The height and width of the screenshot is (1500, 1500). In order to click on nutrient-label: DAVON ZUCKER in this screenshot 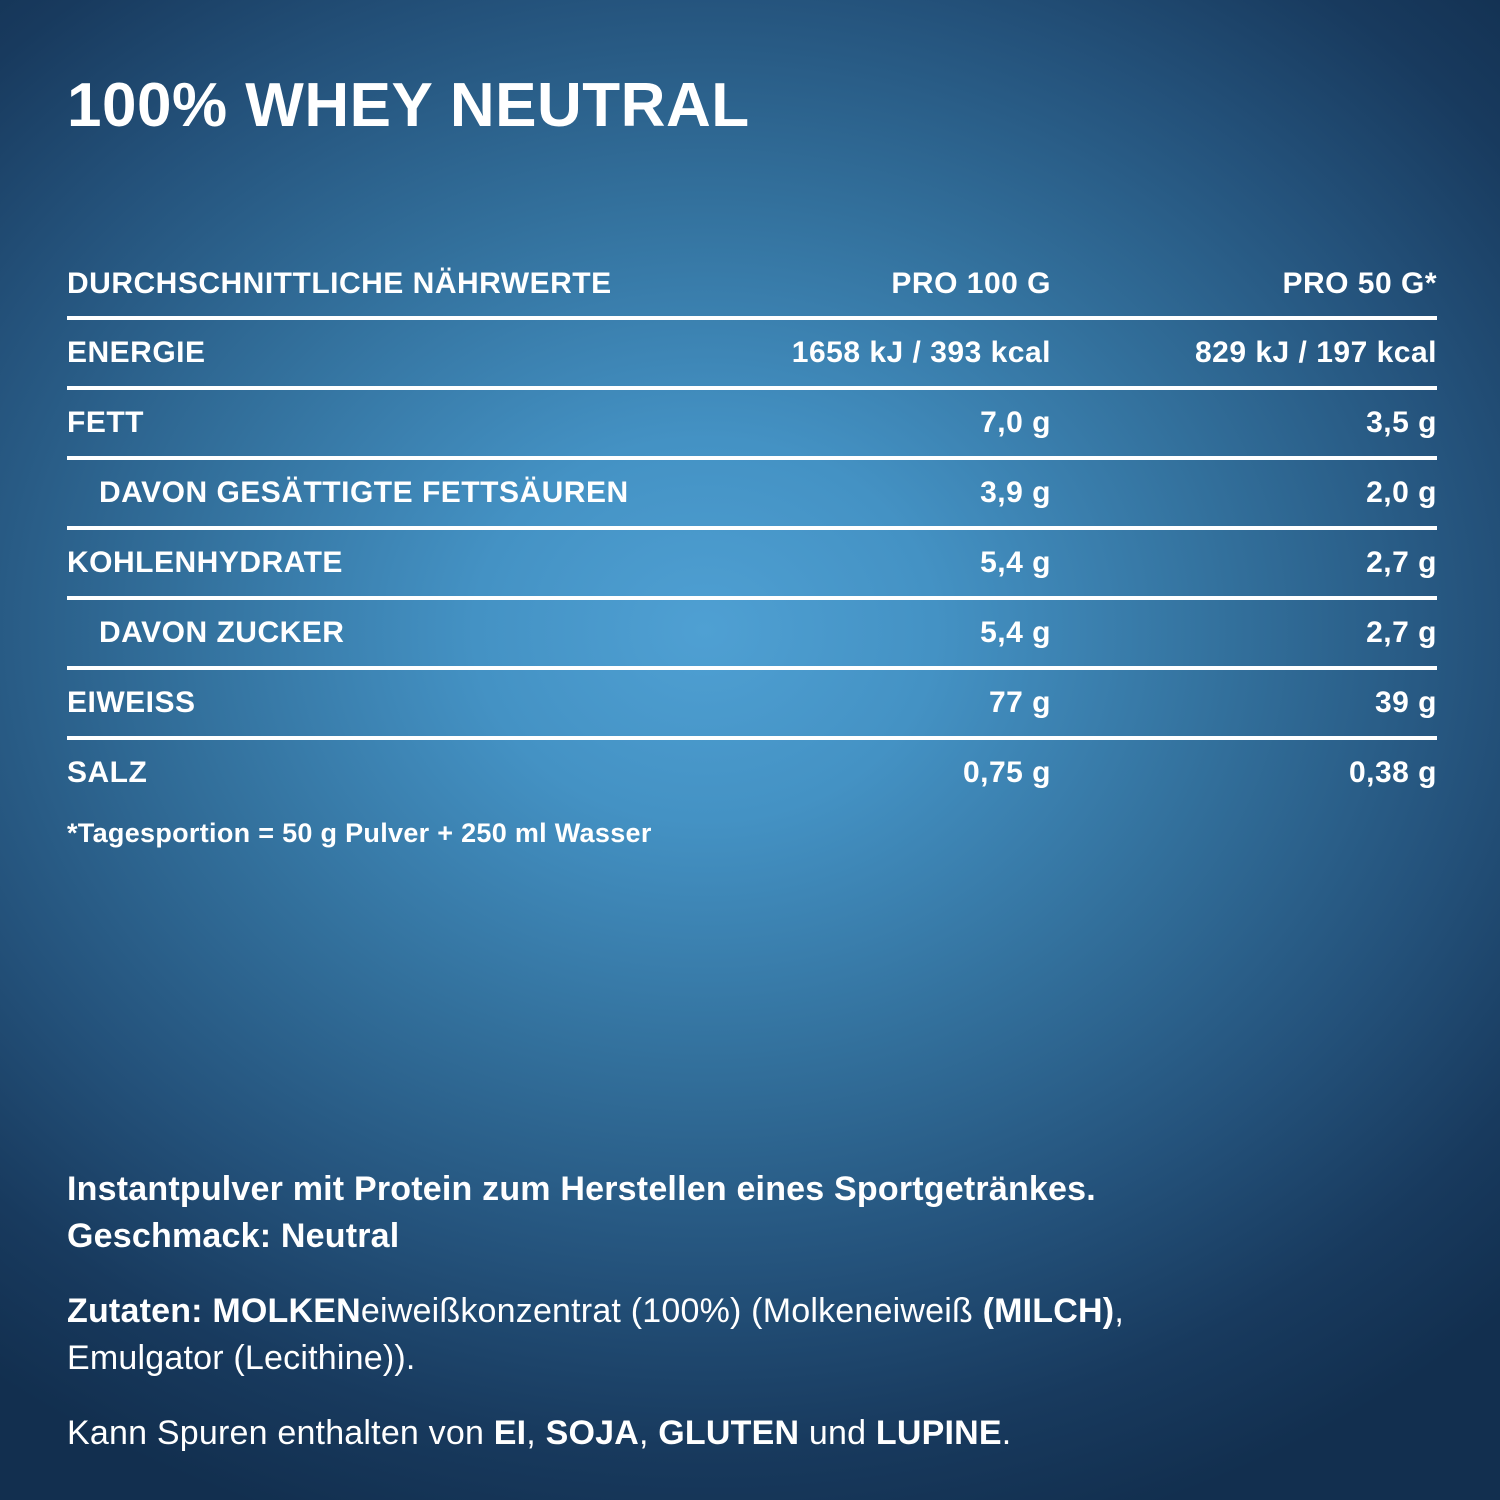, I will do `click(222, 632)`.